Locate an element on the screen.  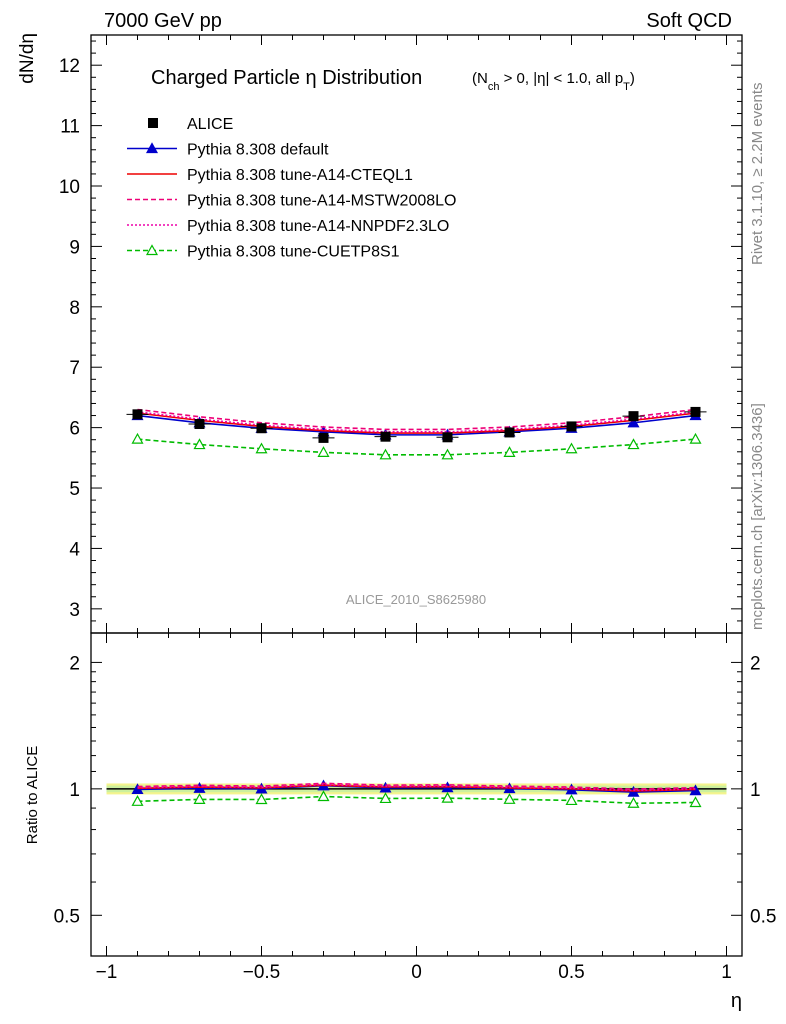
ratio-axis-label: Ratio to ALICE is located at coordinates (32, 795).